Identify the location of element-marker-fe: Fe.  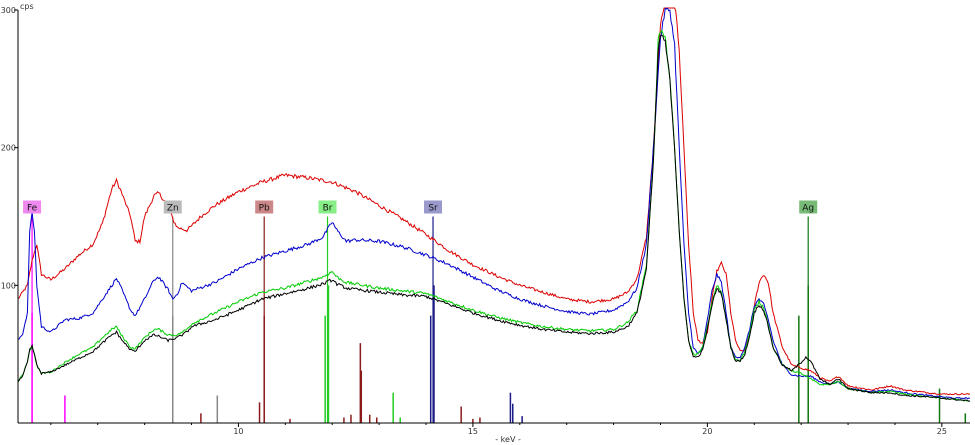
(32, 207).